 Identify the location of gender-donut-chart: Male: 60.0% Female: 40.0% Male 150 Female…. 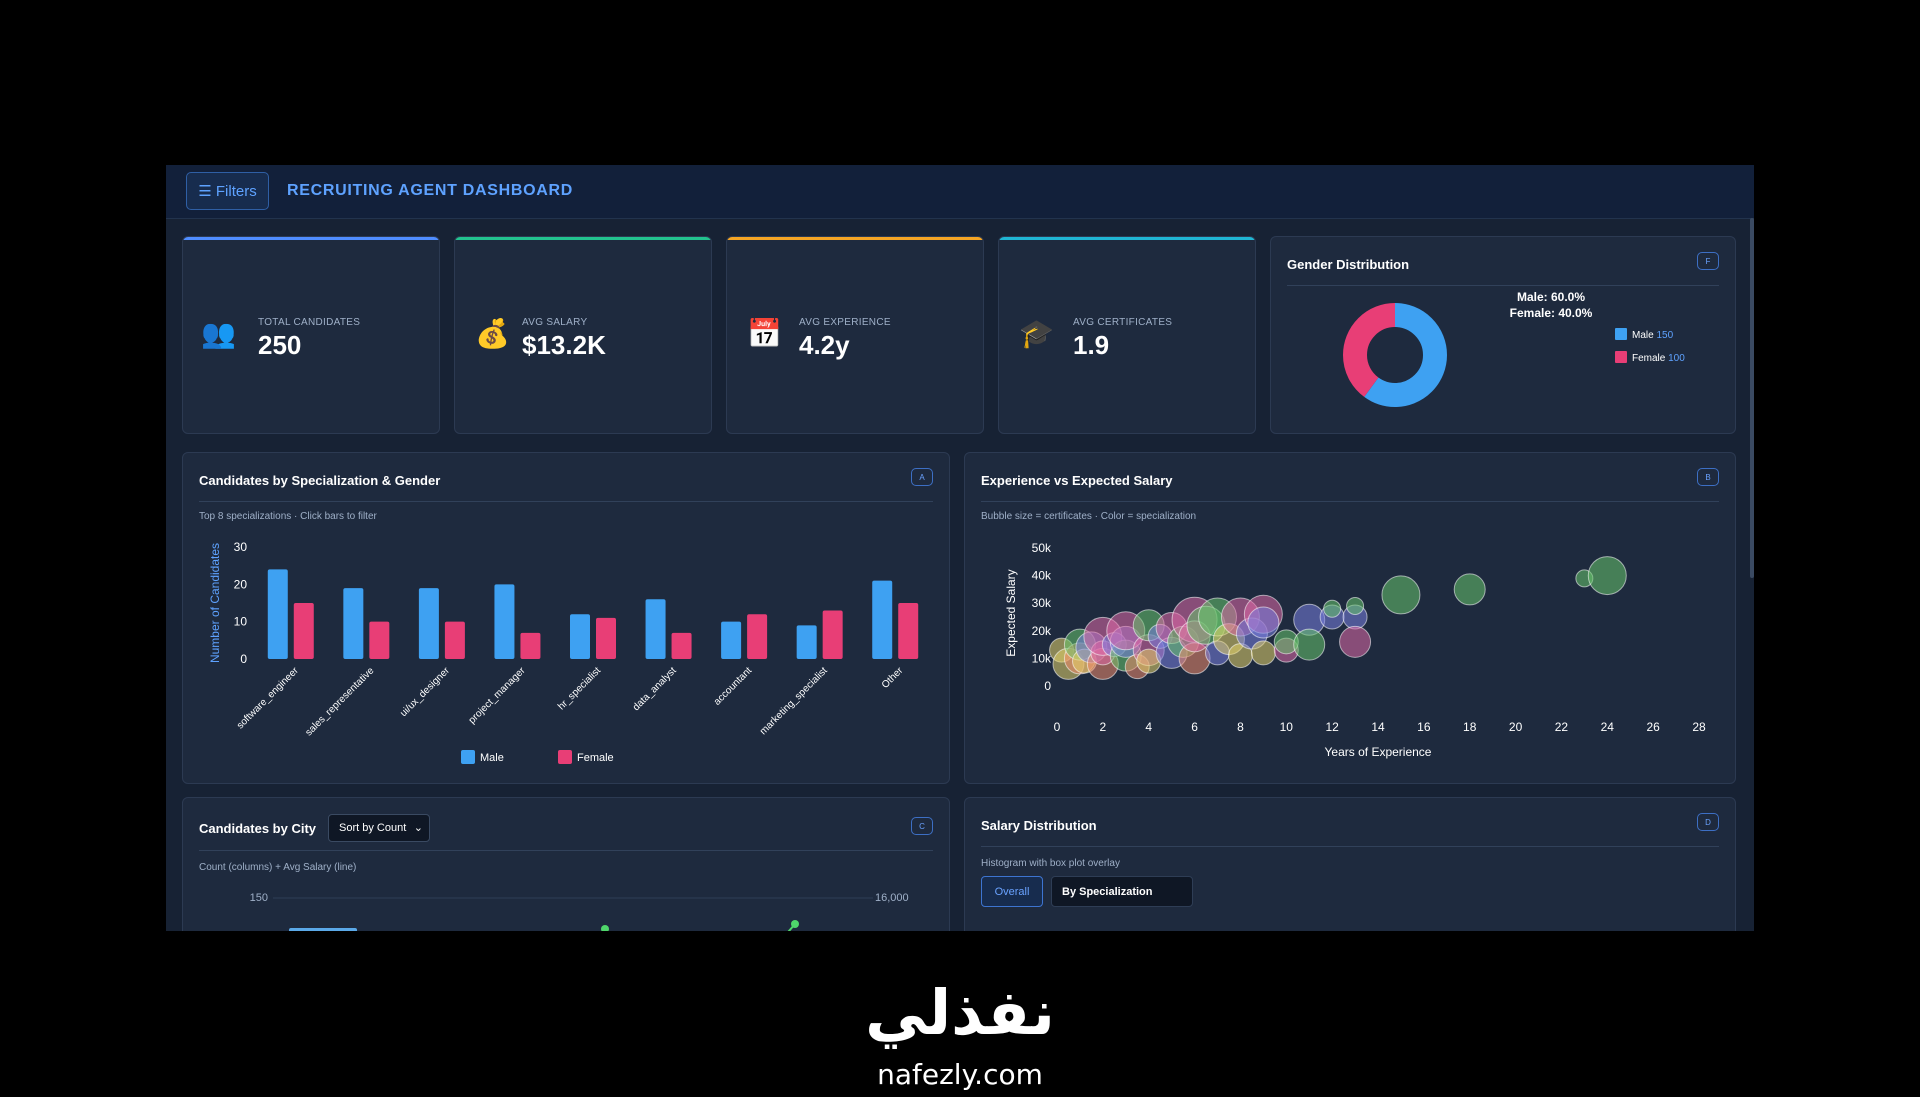
(1514, 348).